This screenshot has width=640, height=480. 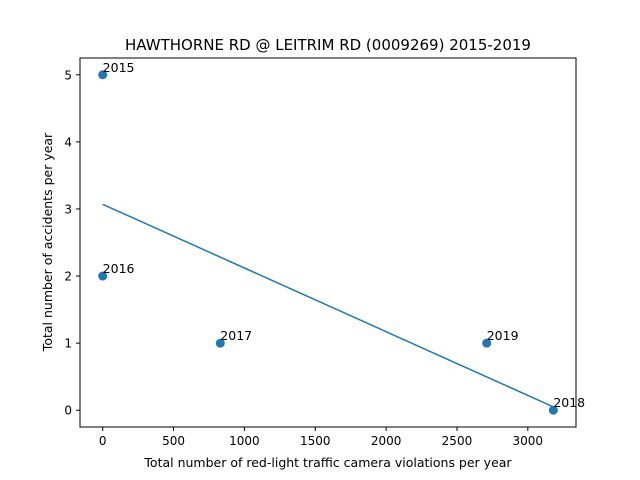 I want to click on x-tick-label: 500, so click(x=173, y=441).